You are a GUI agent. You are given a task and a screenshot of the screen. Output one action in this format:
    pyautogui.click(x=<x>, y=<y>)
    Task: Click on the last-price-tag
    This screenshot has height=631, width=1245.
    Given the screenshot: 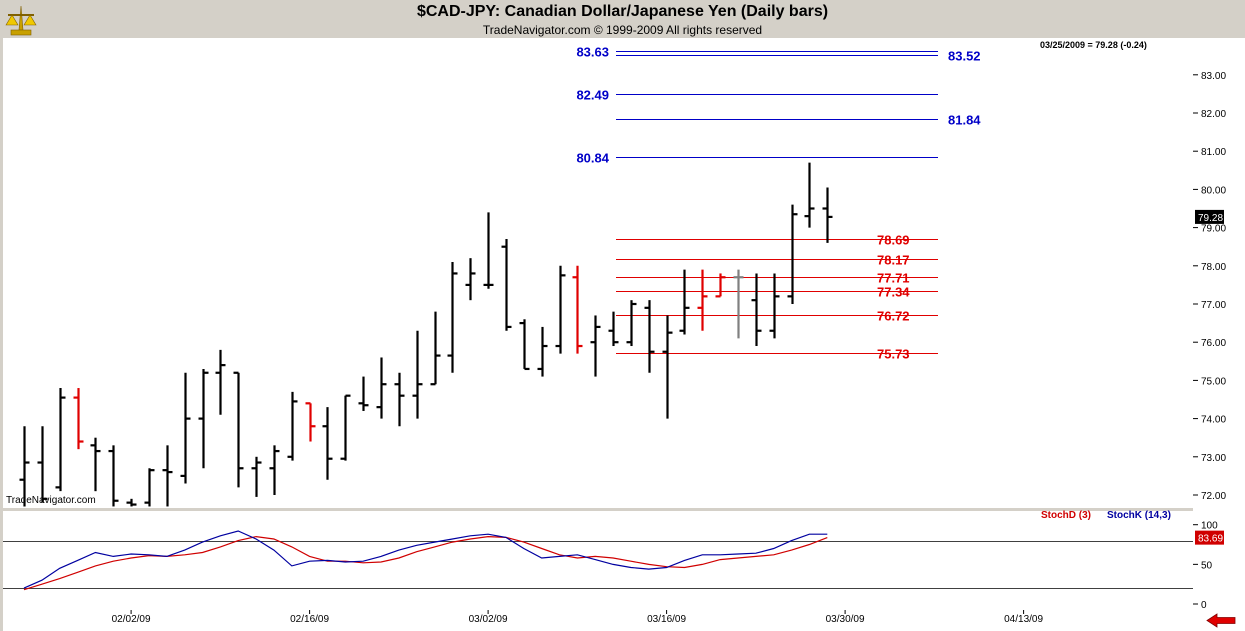 What is the action you would take?
    pyautogui.click(x=1209, y=216)
    